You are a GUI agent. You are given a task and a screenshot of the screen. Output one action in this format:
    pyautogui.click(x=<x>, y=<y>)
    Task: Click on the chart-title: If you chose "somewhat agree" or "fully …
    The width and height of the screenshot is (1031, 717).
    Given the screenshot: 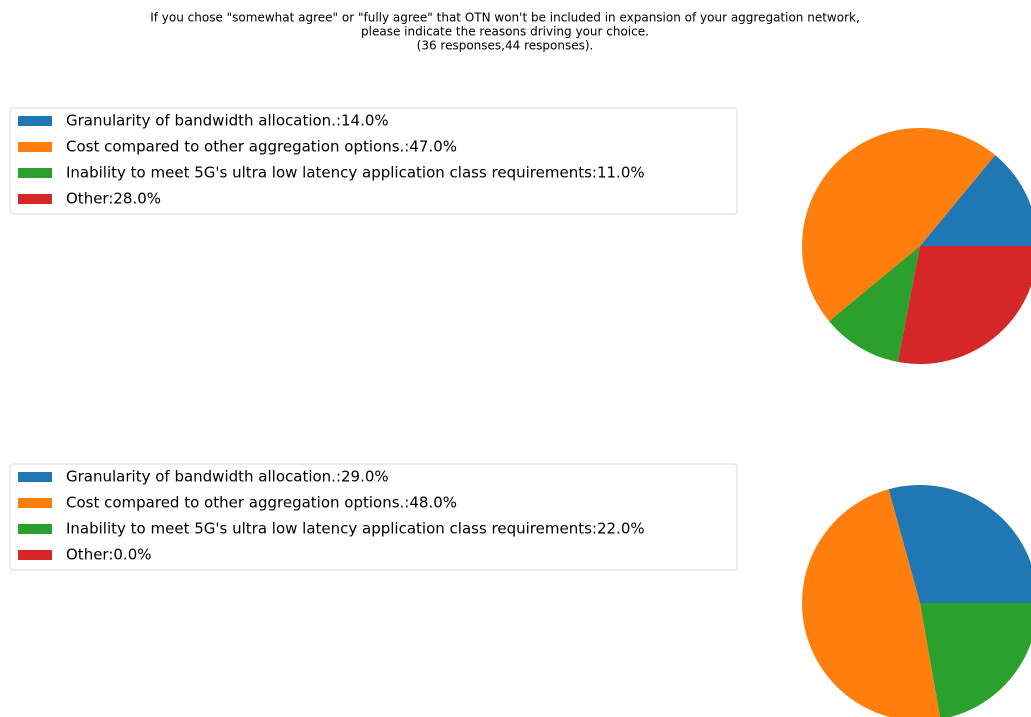 What is the action you would take?
    pyautogui.click(x=505, y=18)
    